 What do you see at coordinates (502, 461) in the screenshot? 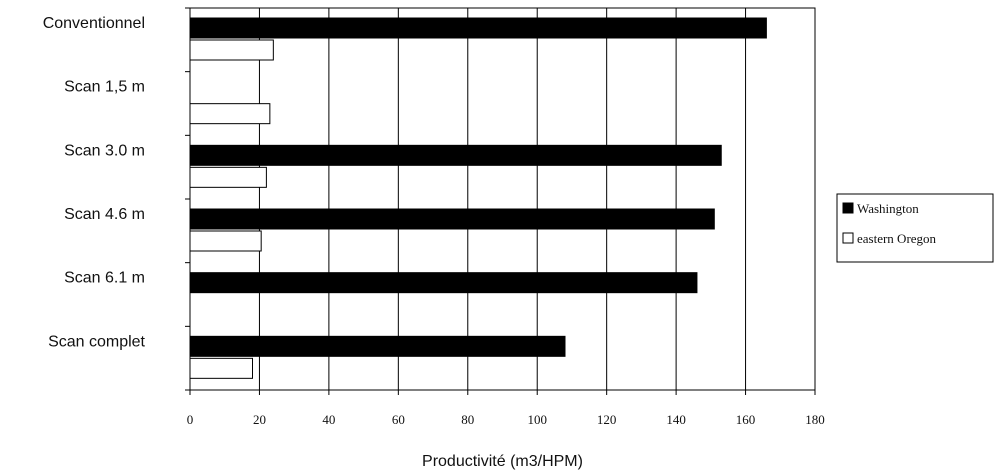
I see `x-axis-title: Productivité (m3/HPM)` at bounding box center [502, 461].